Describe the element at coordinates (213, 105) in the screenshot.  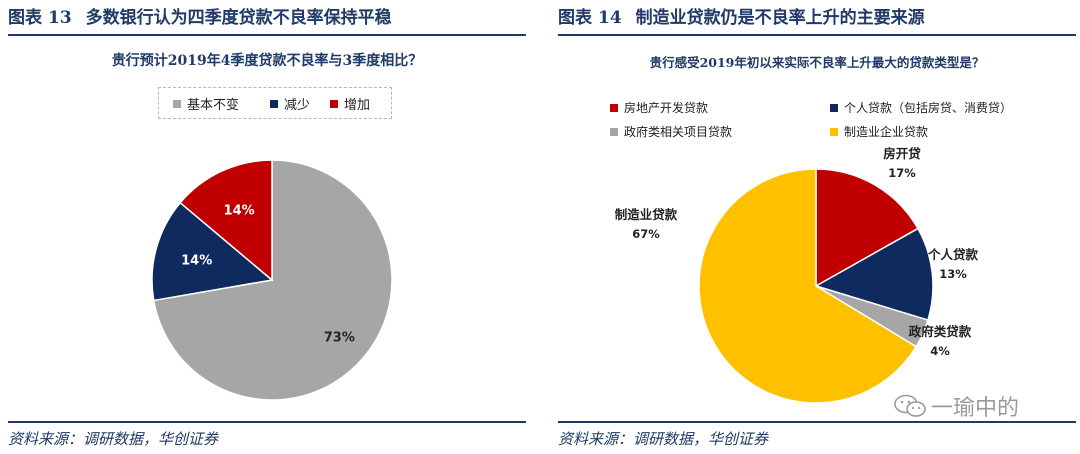
I see `legend-label: 基本不变` at that location.